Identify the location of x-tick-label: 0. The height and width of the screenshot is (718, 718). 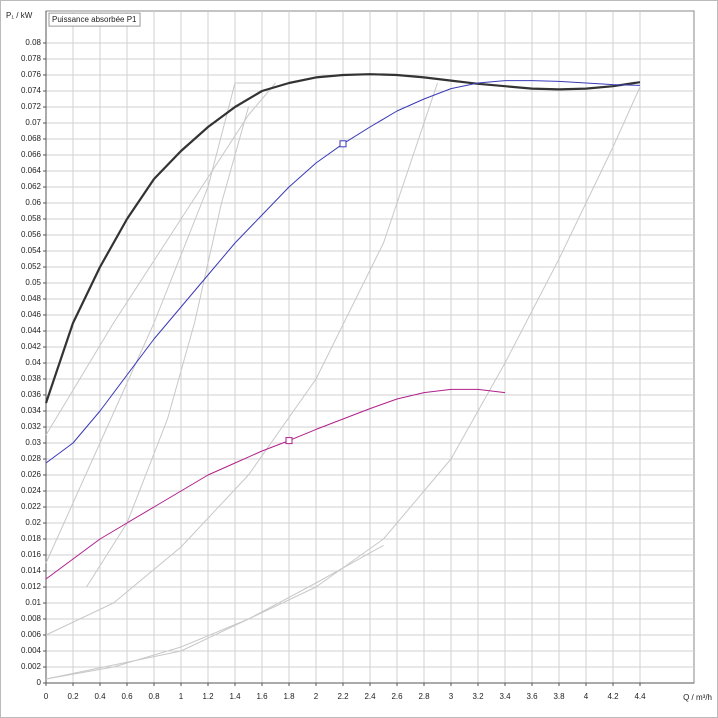
(46, 696).